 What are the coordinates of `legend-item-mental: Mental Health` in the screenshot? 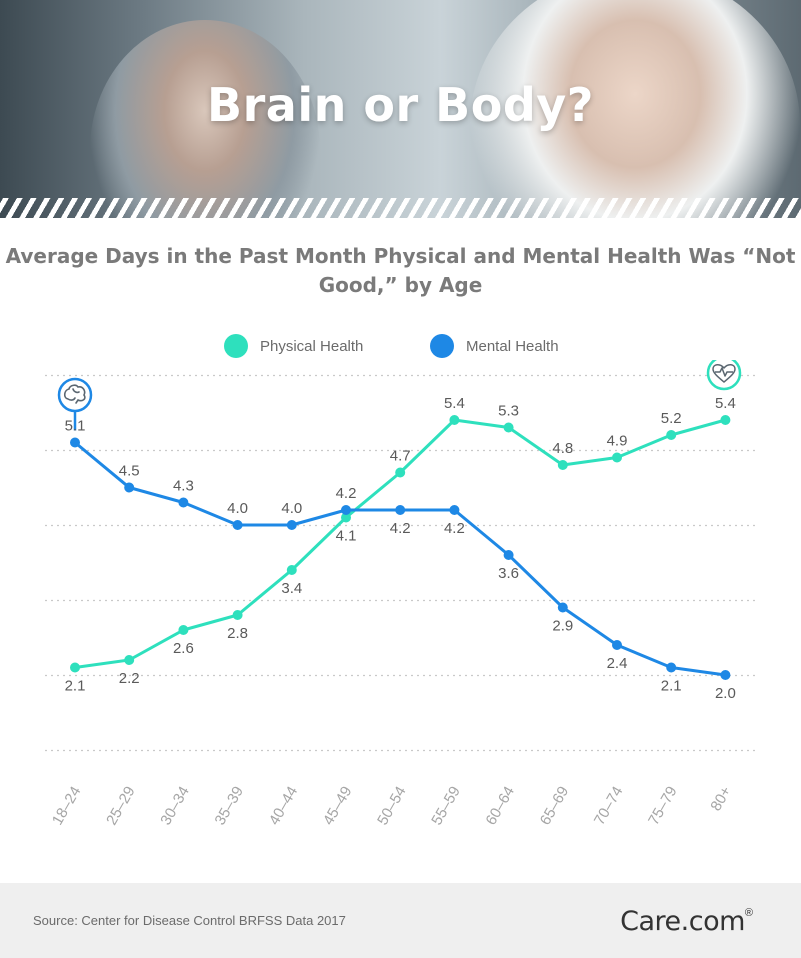 It's located at (494, 346).